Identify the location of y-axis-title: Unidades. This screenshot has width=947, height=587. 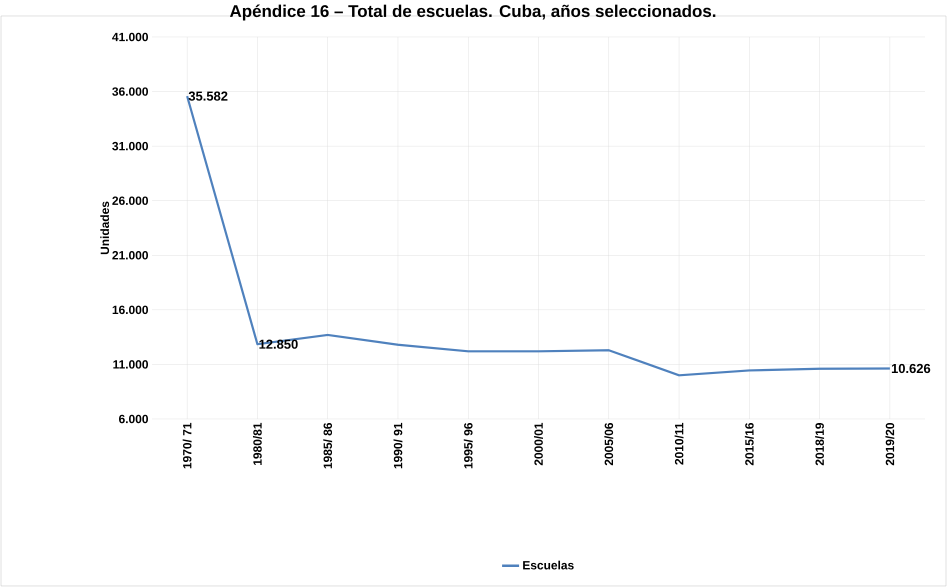
(105, 228).